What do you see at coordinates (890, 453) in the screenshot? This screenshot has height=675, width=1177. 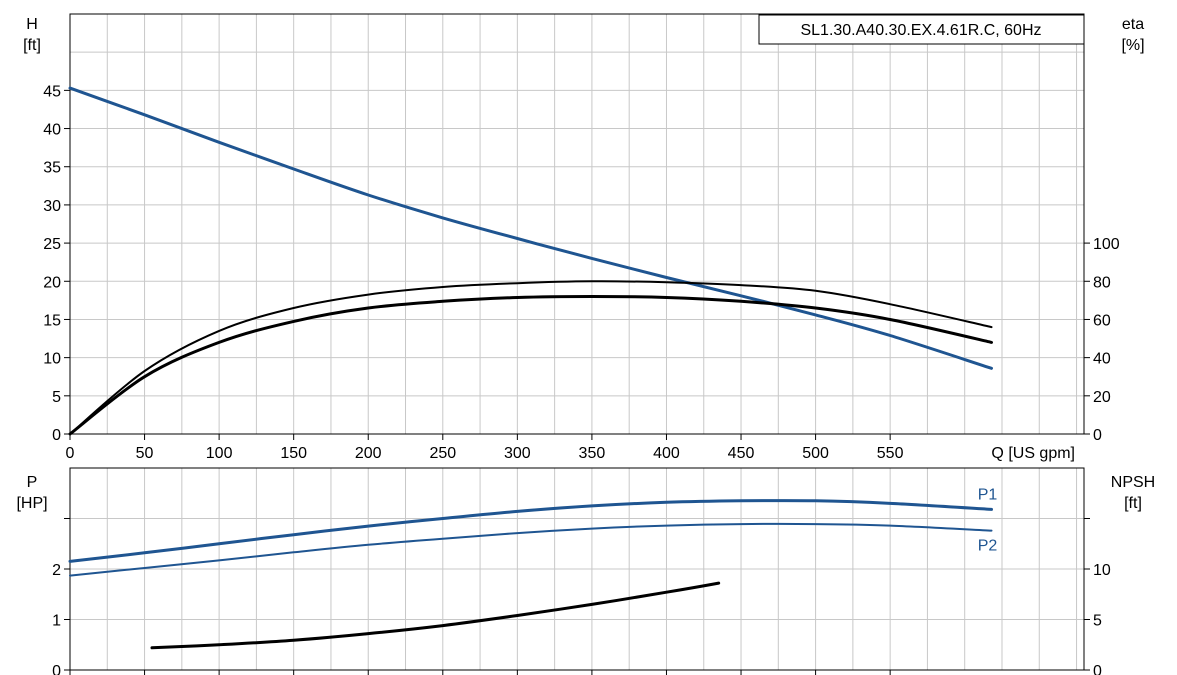 I see `x-tick-label: 550` at bounding box center [890, 453].